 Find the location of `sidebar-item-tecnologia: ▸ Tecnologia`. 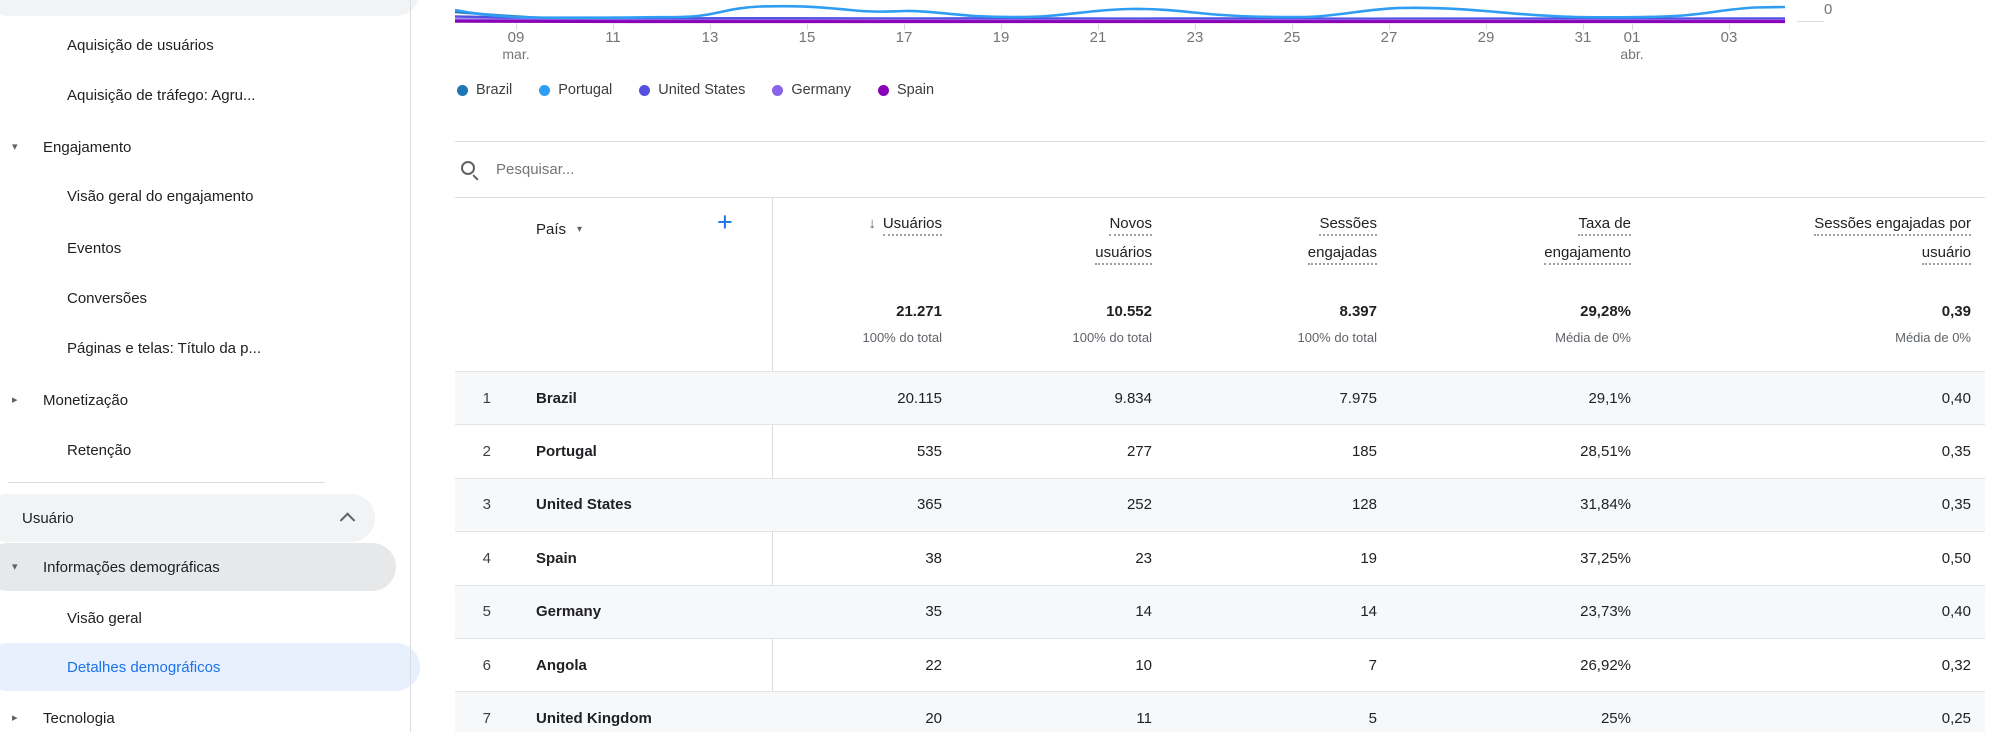

sidebar-item-tecnologia: ▸ Tecnologia is located at coordinates (198, 713).